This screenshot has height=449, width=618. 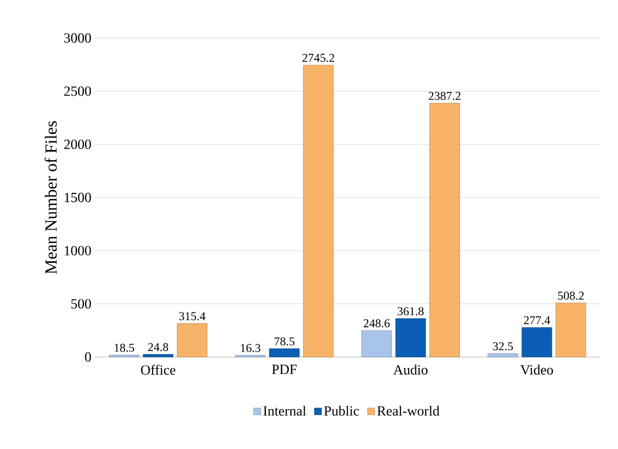 I want to click on y-tick-label: 0, so click(x=88, y=357).